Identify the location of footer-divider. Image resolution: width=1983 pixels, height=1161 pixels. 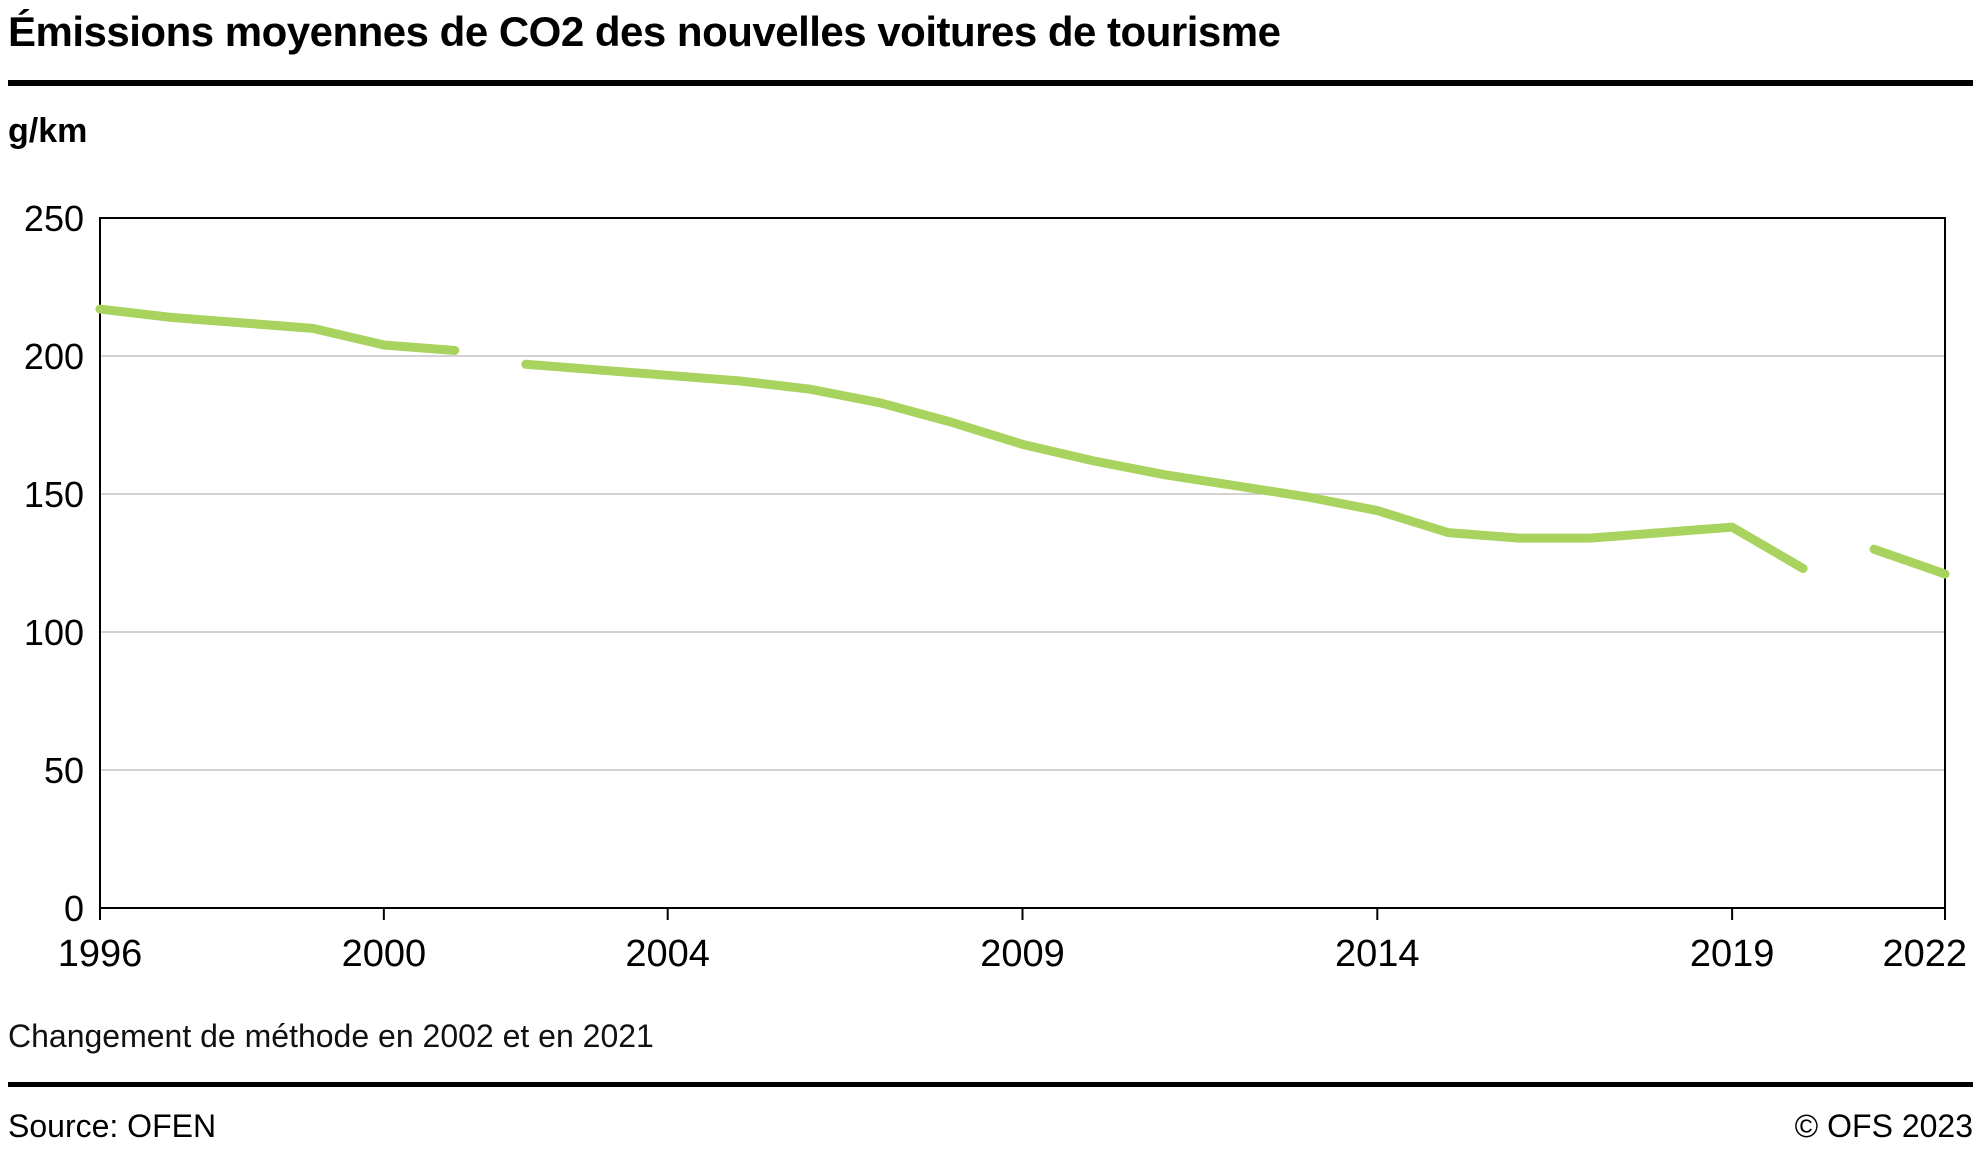
(990, 1084).